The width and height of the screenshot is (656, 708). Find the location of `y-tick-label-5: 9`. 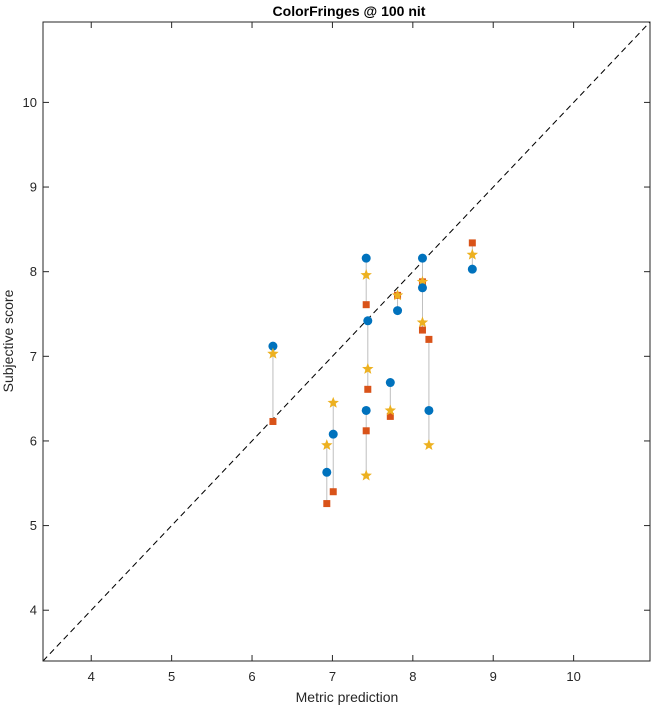

y-tick-label-5: 9 is located at coordinates (33, 187).